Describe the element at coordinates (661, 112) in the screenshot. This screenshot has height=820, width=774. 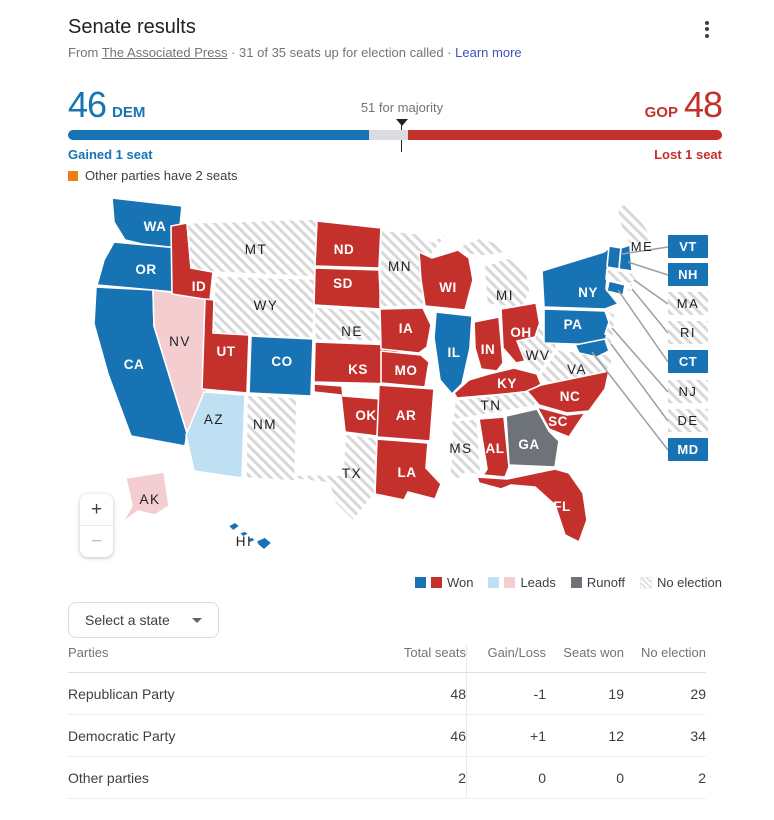
I see `gop-party-label: GOP` at that location.